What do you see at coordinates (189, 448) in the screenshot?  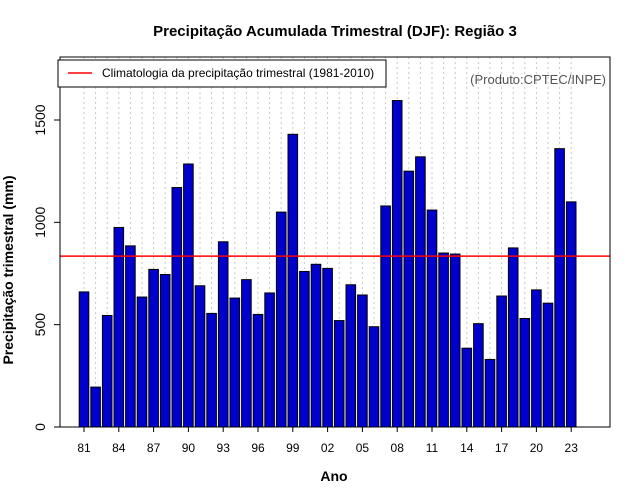 I see `x-tick-label-90: 90` at bounding box center [189, 448].